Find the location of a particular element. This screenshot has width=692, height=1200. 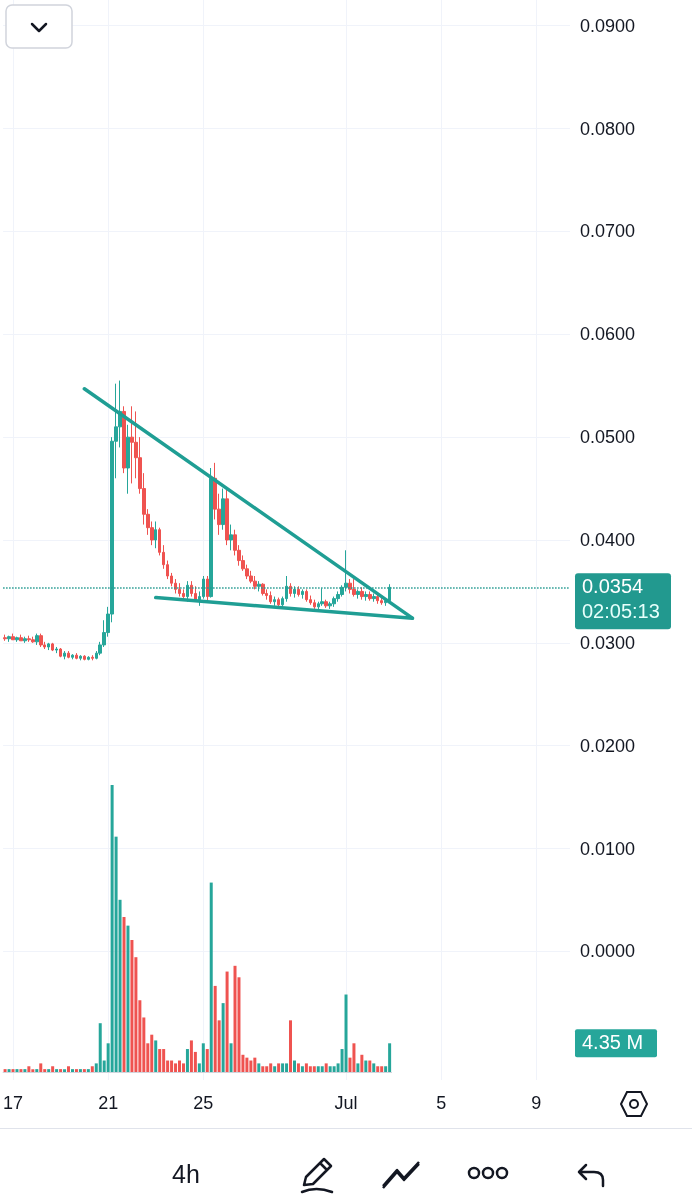

y-tick-label: 0.0200 is located at coordinates (608, 745).